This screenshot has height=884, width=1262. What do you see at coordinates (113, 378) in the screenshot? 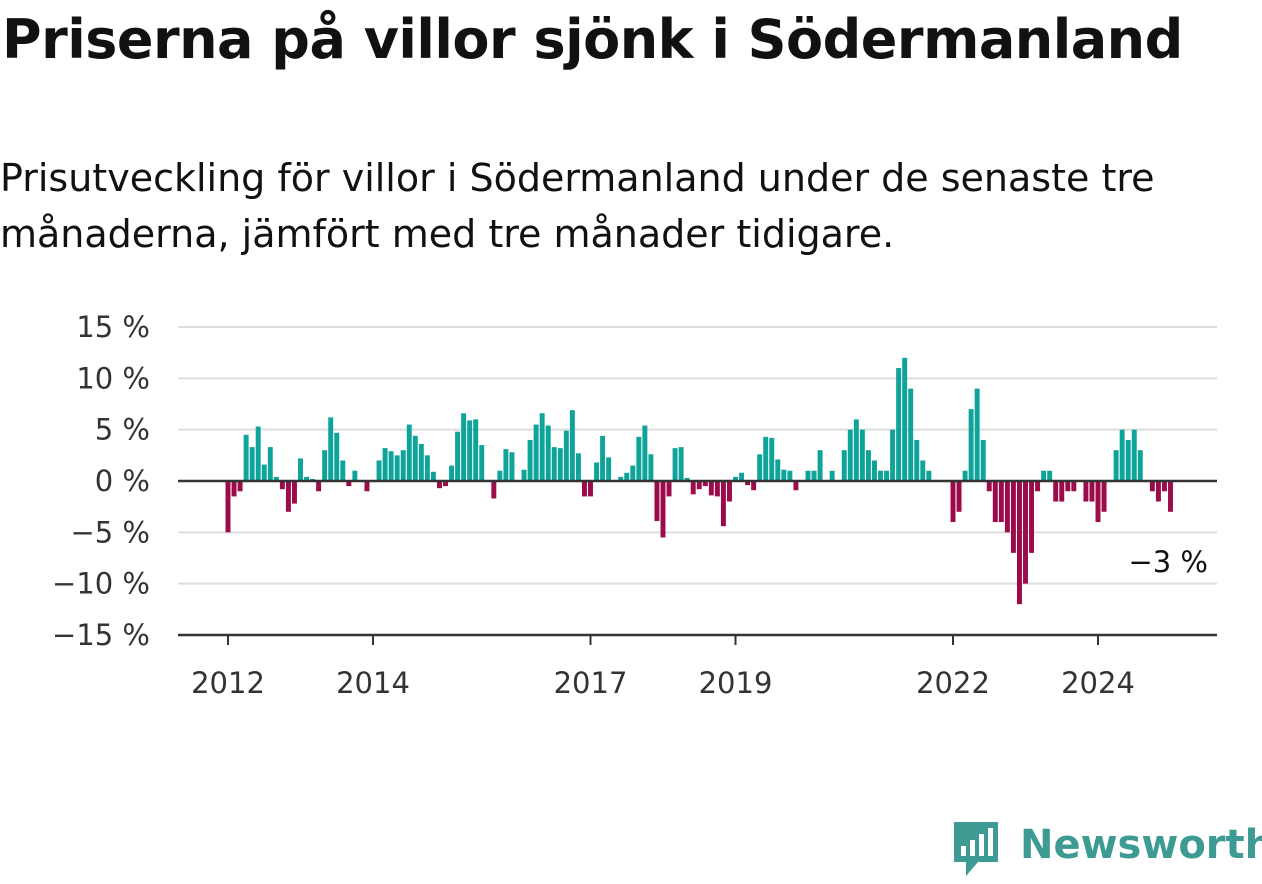
I see `y-tick-label: 10 %` at bounding box center [113, 378].